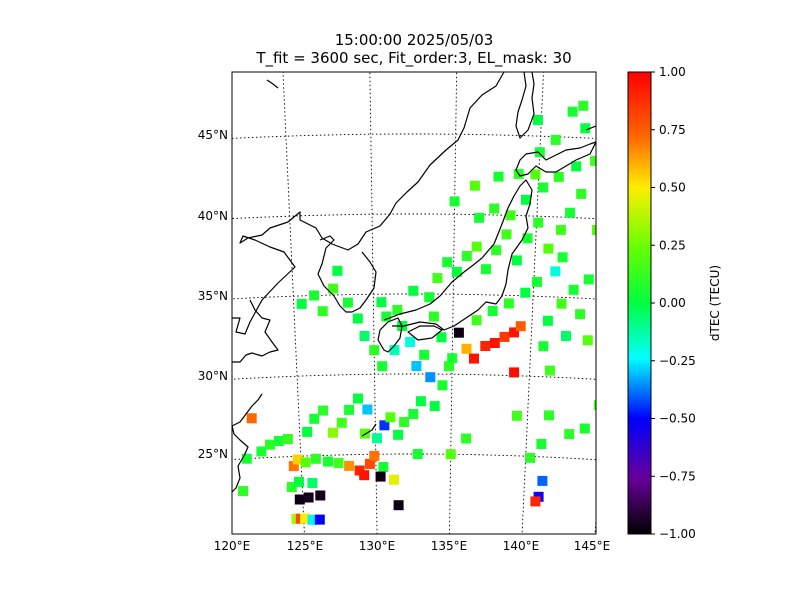 This screenshot has height=600, width=800. I want to click on coastline-china-coast, so click(255, 331).